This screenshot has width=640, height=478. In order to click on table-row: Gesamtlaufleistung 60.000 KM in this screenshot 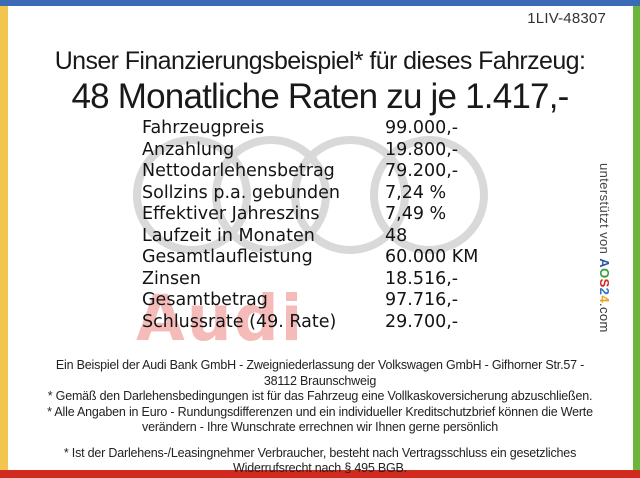, I will do `click(310, 258)`.